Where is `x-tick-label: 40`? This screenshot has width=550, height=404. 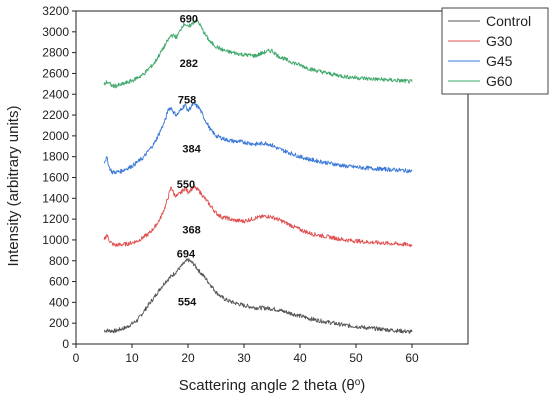
x-tick-label: 40 is located at coordinates (300, 358).